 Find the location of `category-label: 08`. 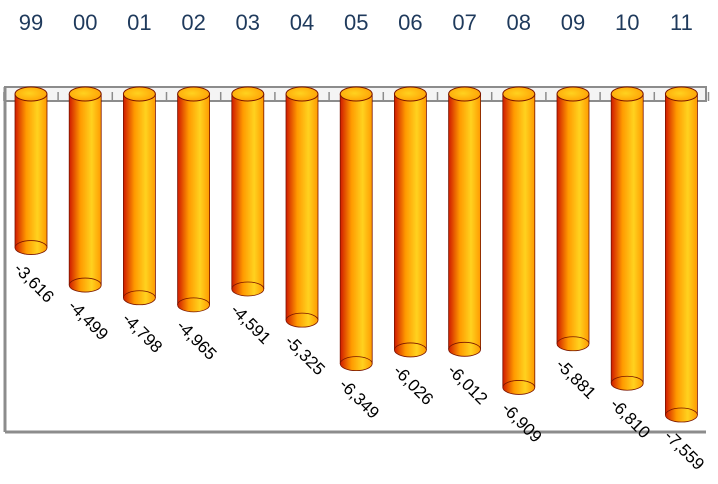

category-label: 08 is located at coordinates (519, 22).